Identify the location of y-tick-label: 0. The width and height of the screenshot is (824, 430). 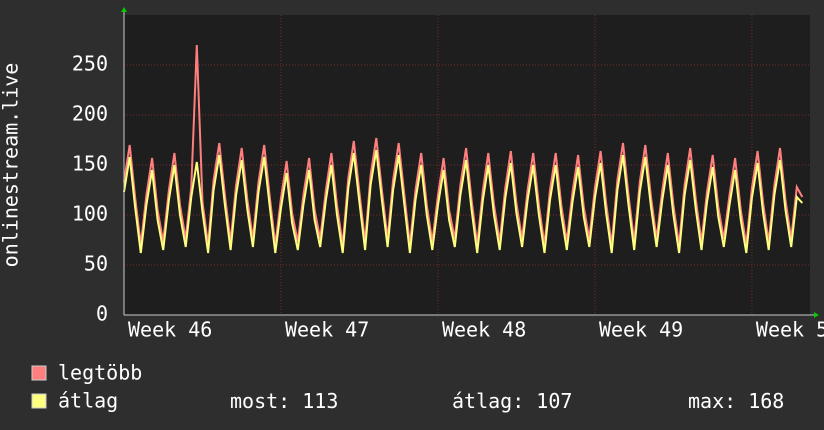
(102, 314).